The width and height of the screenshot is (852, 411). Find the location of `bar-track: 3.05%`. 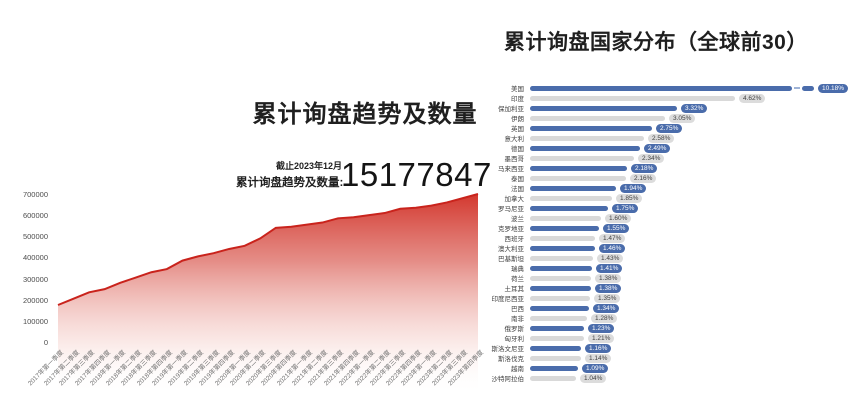

bar-track: 3.05% is located at coordinates (613, 118).